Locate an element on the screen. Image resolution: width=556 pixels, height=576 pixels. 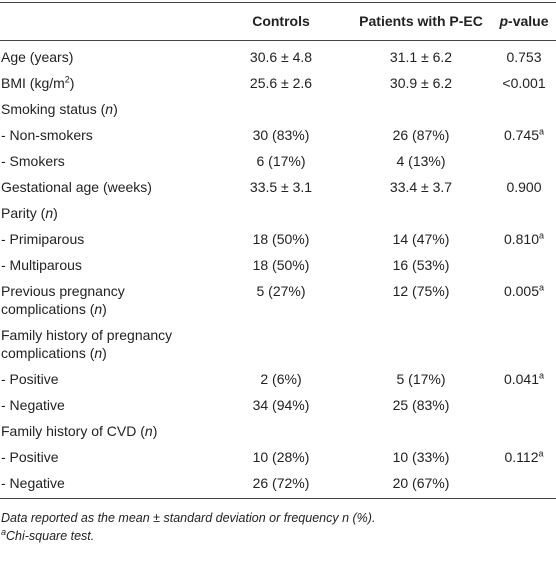
table-cell: 20 (67%) is located at coordinates (422, 484).